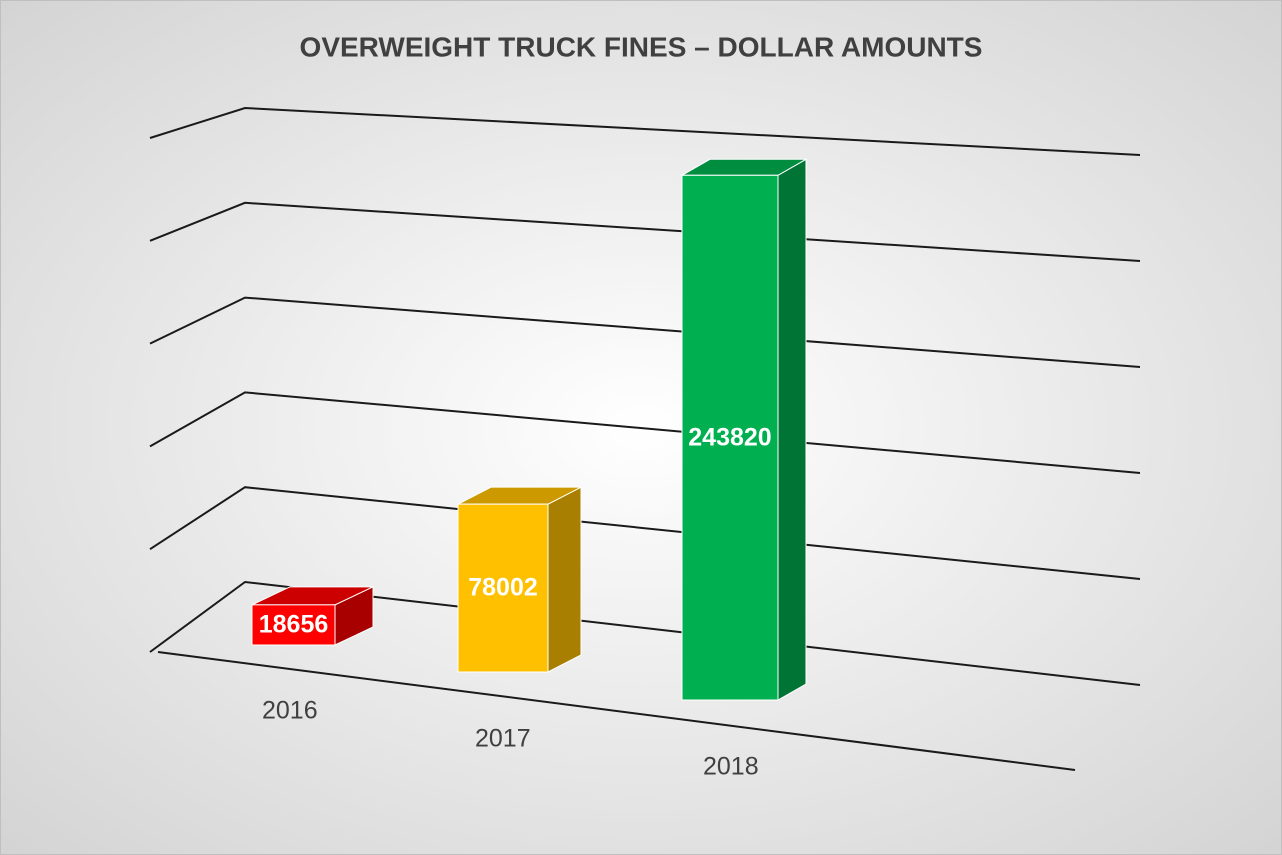 This screenshot has width=1282, height=855. What do you see at coordinates (616, 711) in the screenshot?
I see `floor-front-edge` at bounding box center [616, 711].